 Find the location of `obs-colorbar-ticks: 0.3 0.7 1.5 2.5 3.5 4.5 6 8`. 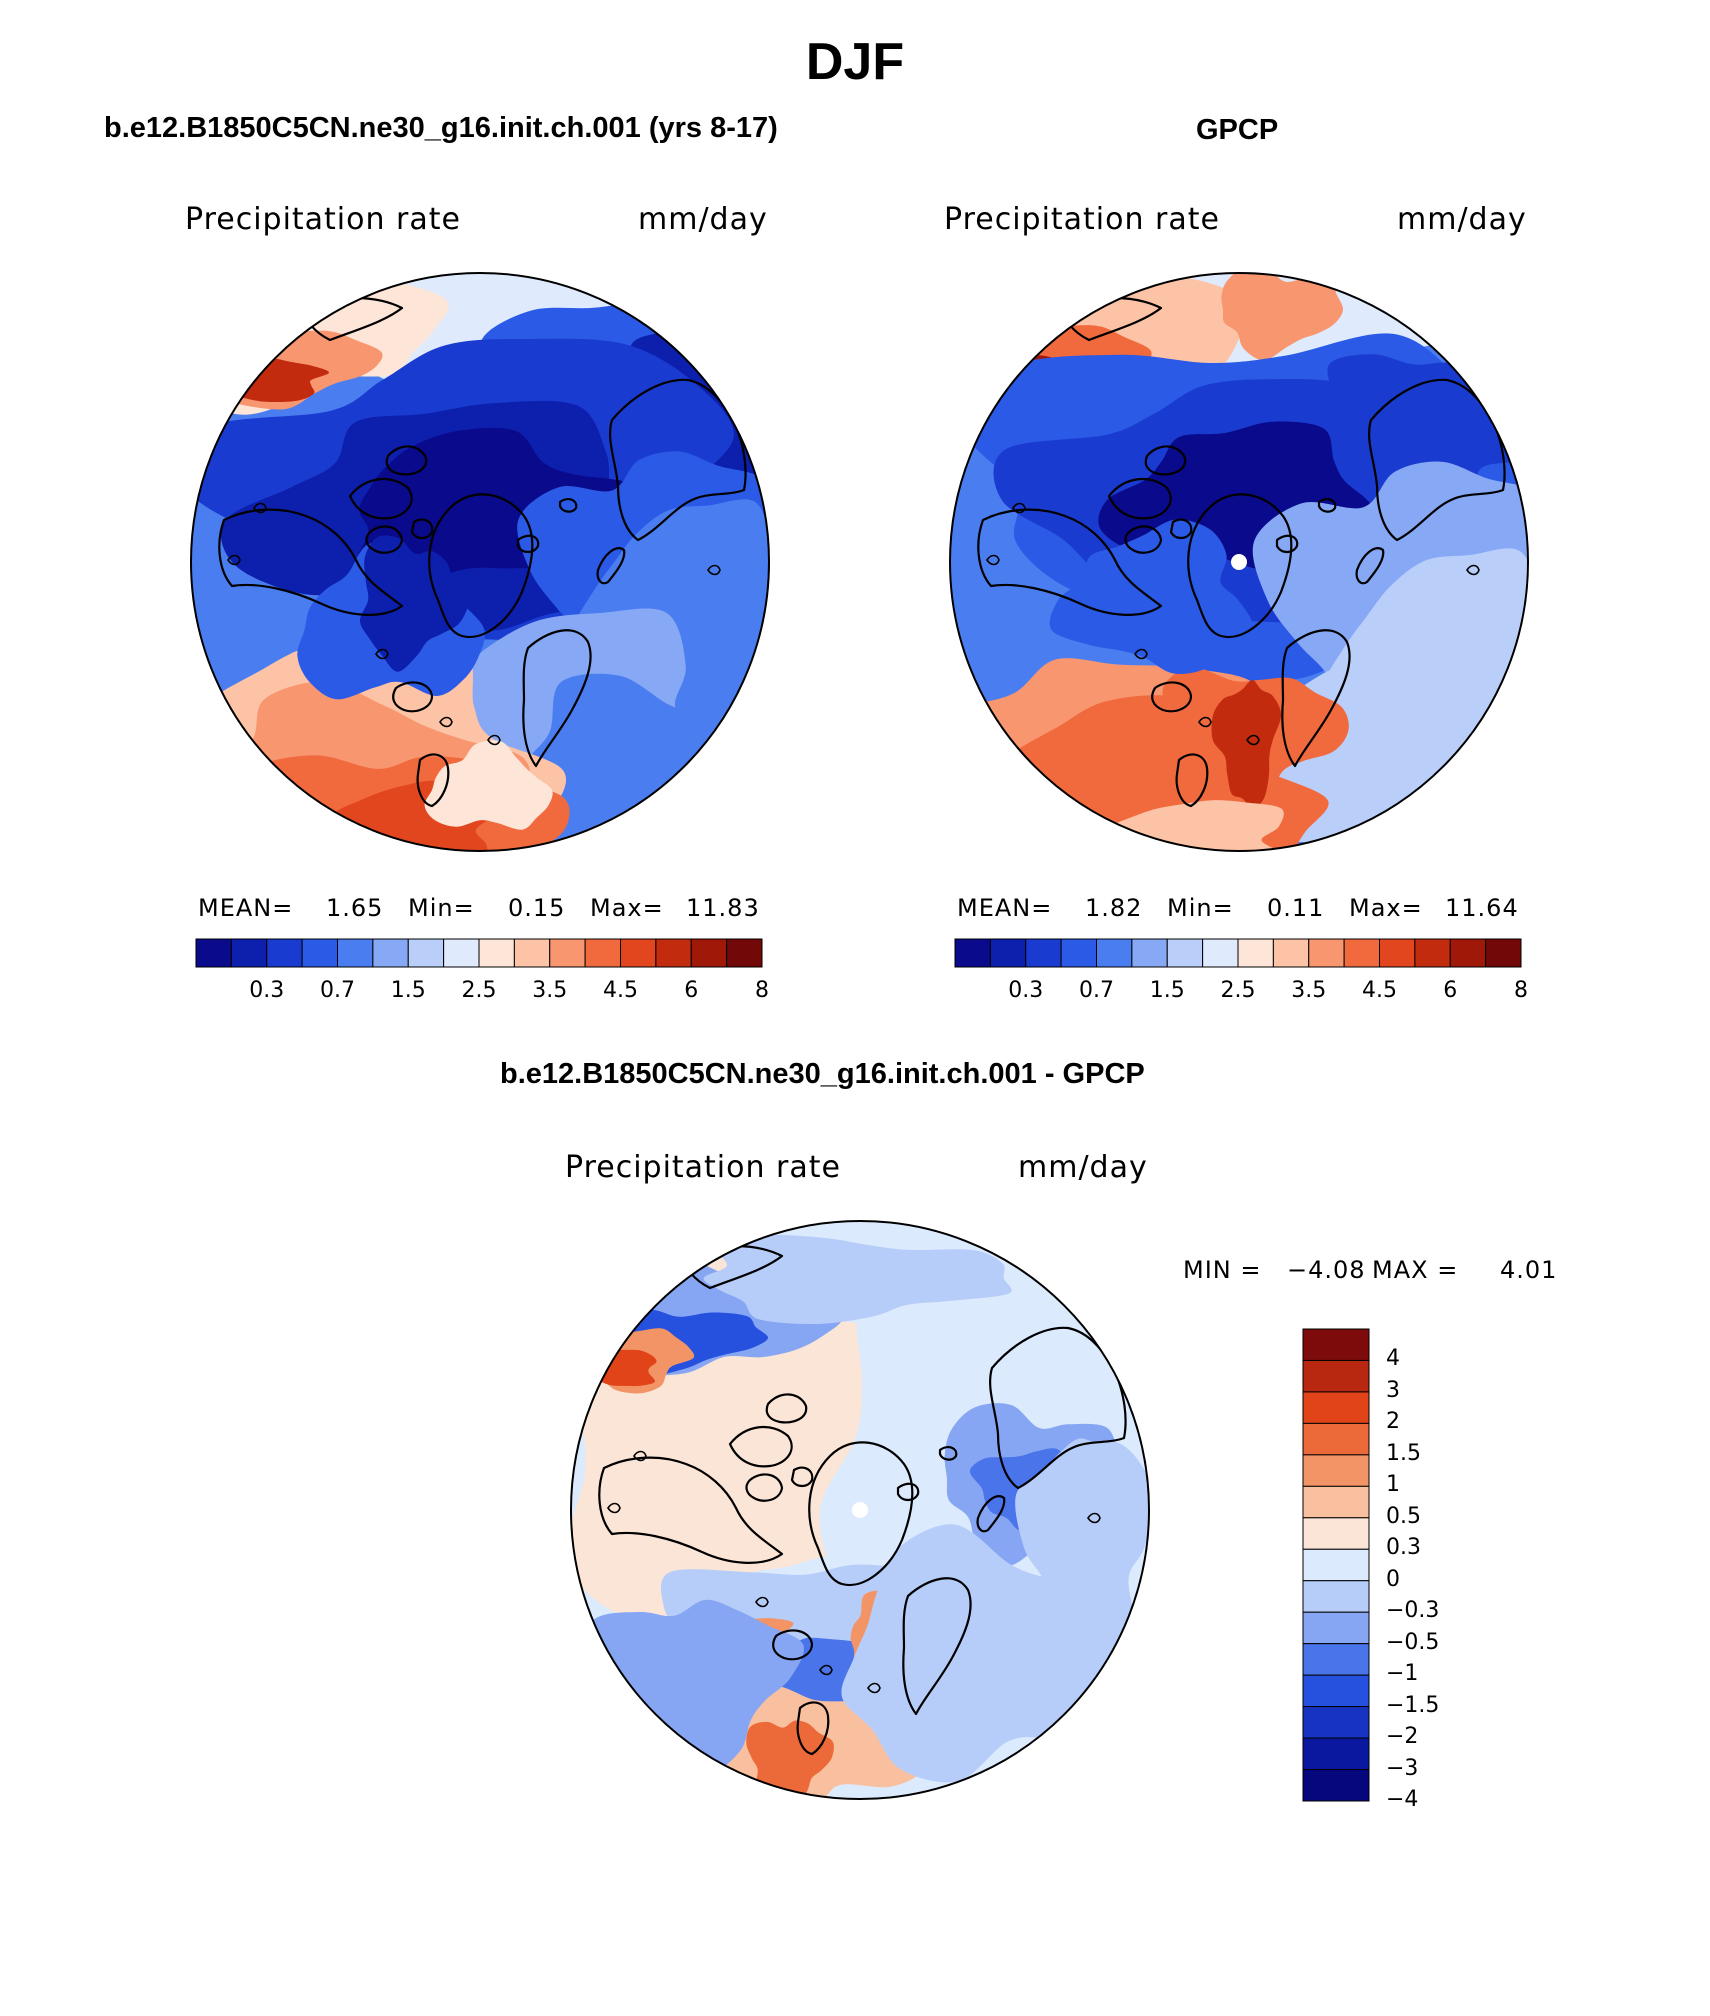

obs-colorbar-ticks: 0.3 0.7 1.5 2.5 3.5 4.5 6 8 is located at coordinates (1241, 993).